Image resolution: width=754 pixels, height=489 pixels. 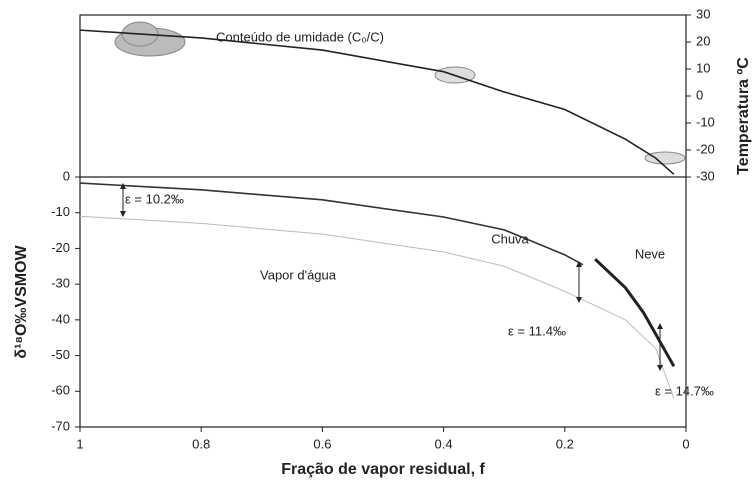 I want to click on series-label: Conteúdo de umidade (C₀/C), so click(x=300, y=36).